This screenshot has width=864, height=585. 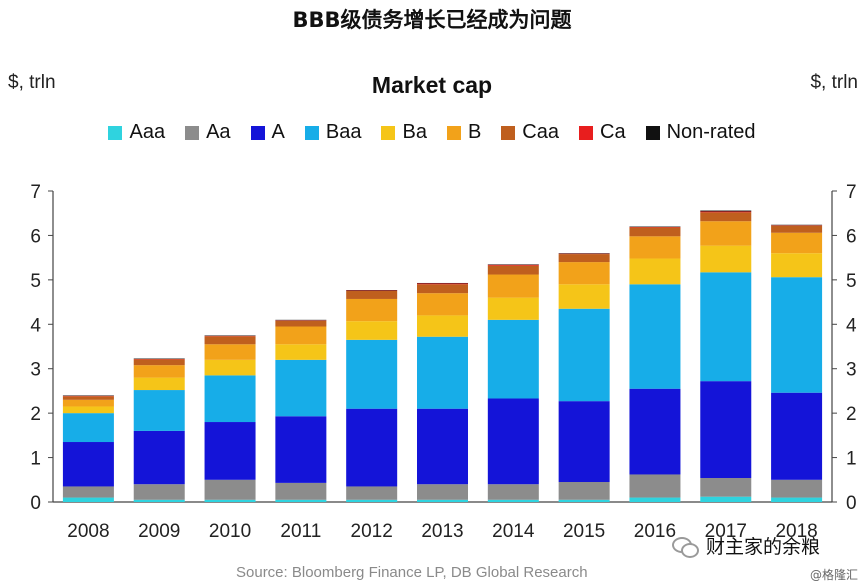 I want to click on bar-segment-aa-2008, so click(x=88, y=492).